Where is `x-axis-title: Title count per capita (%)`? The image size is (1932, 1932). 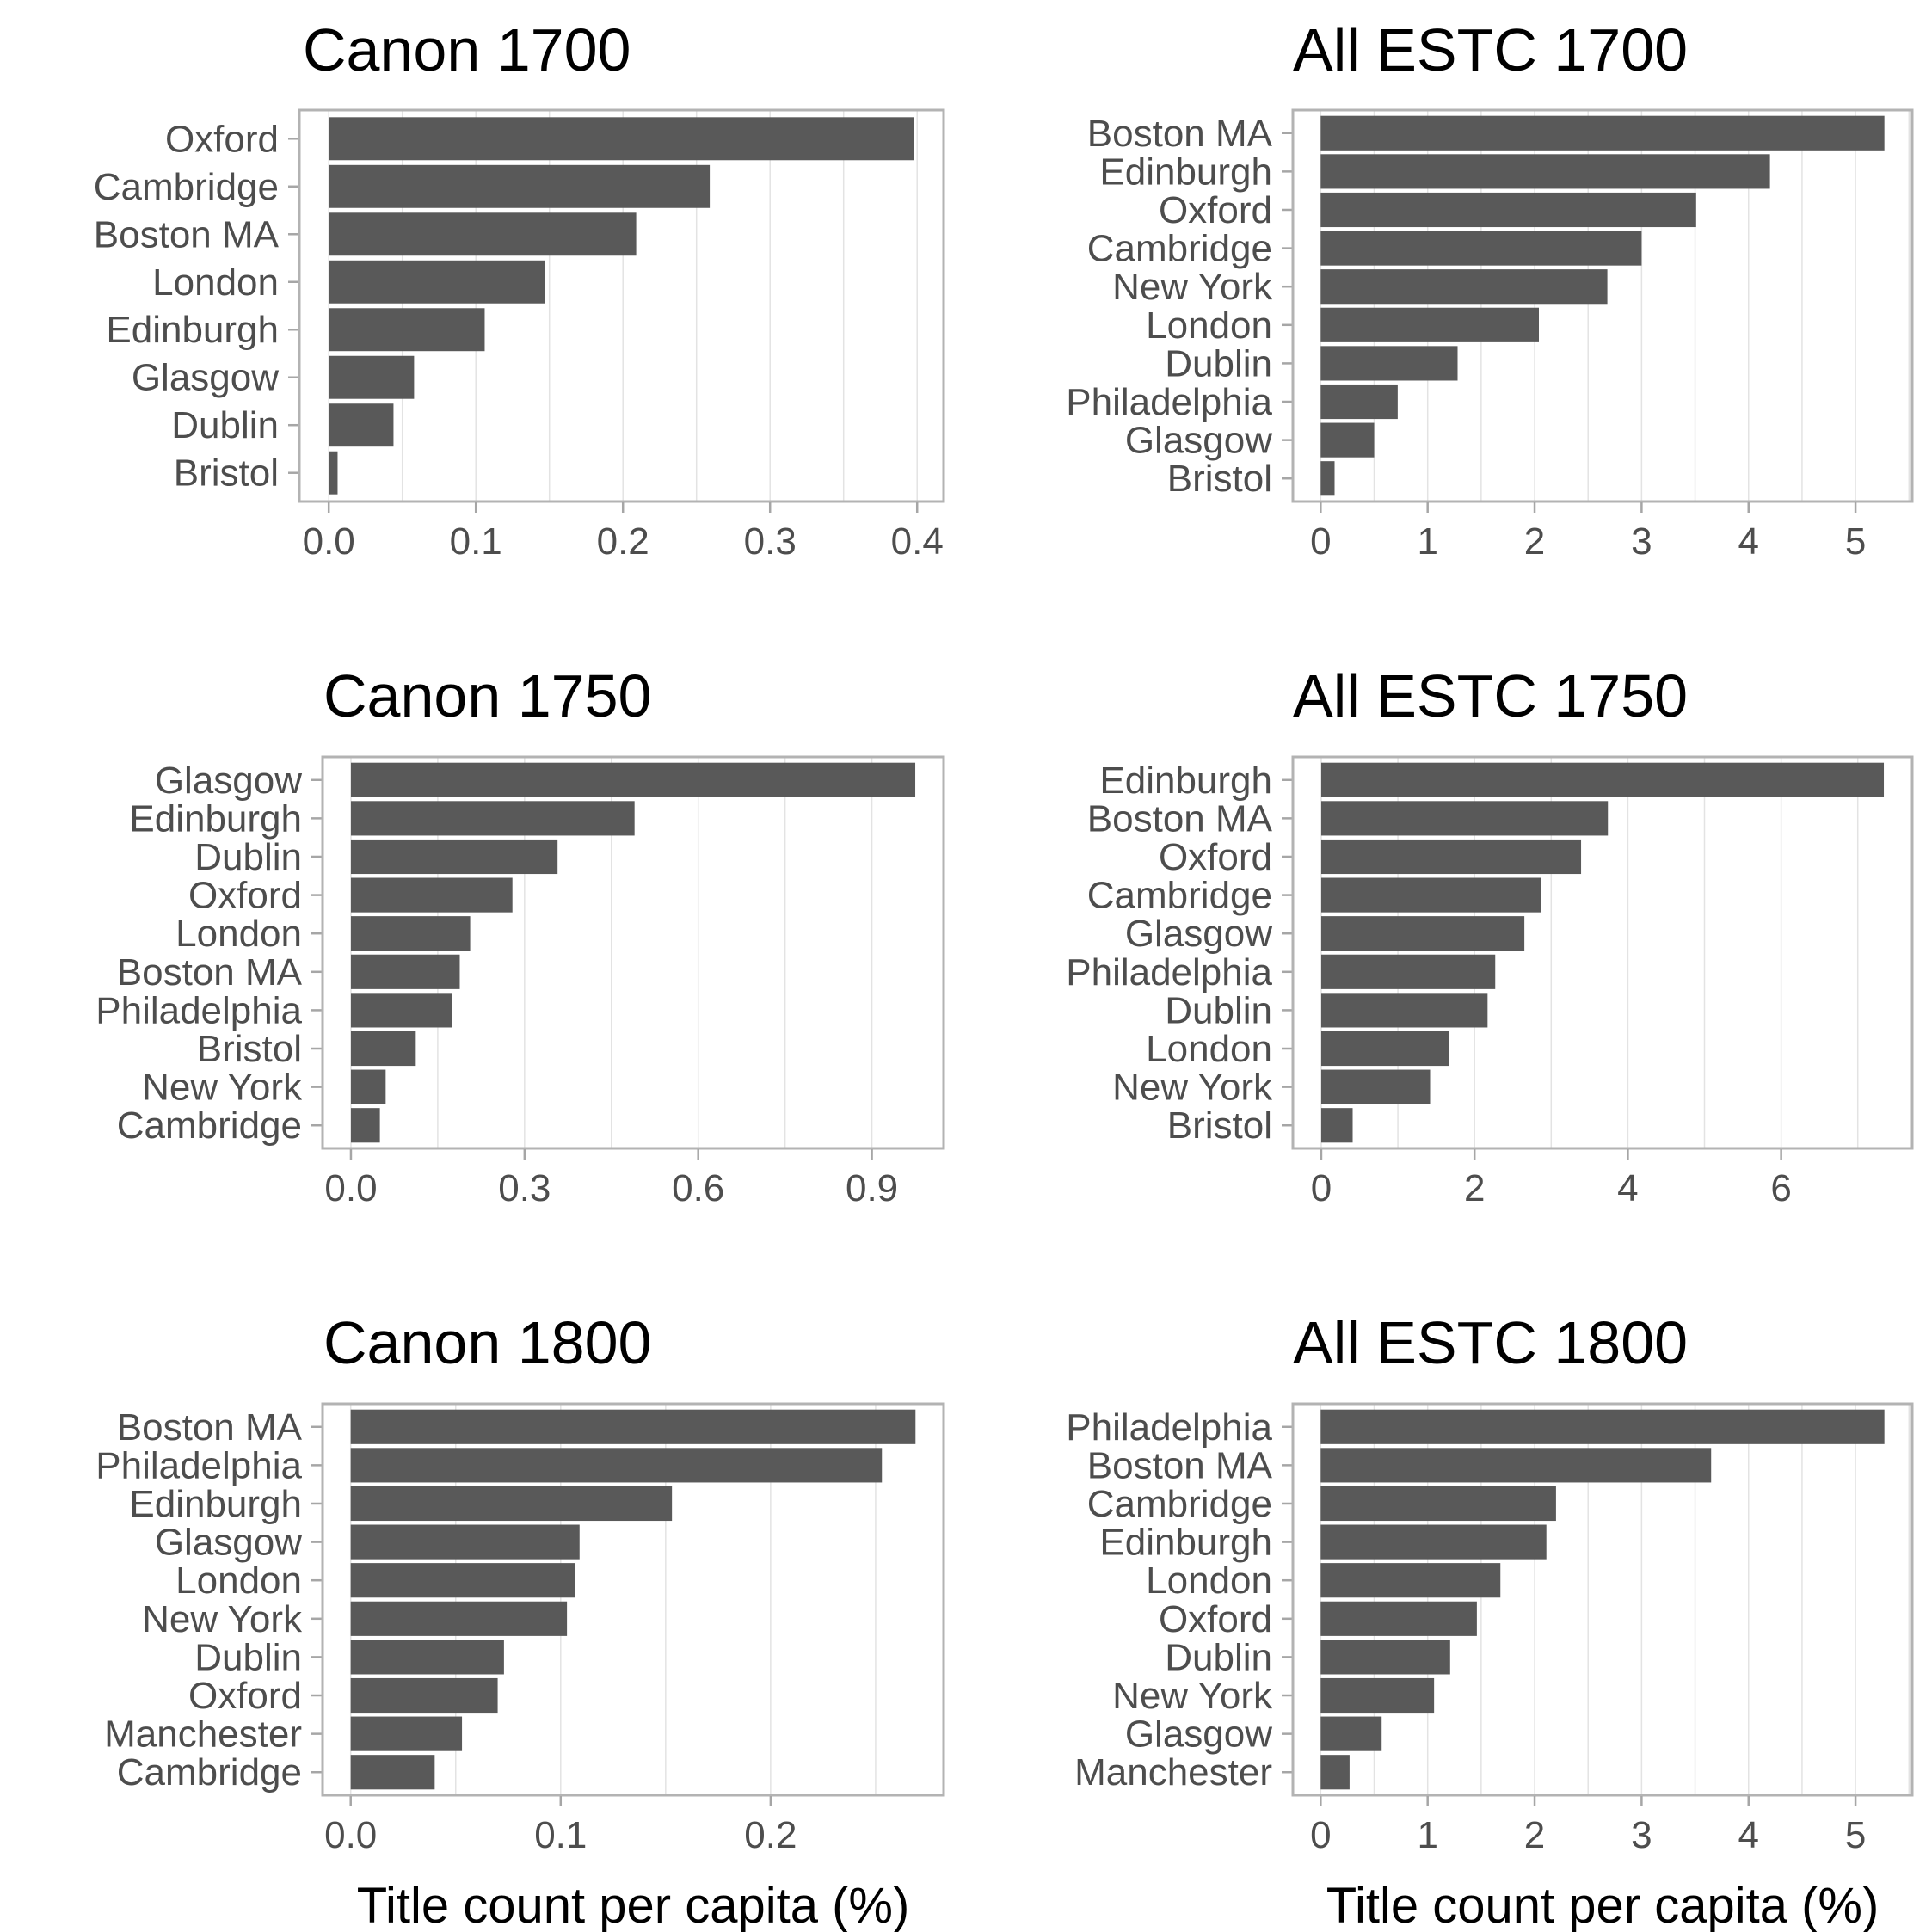
x-axis-title: Title count per capita (%) is located at coordinates (633, 1905).